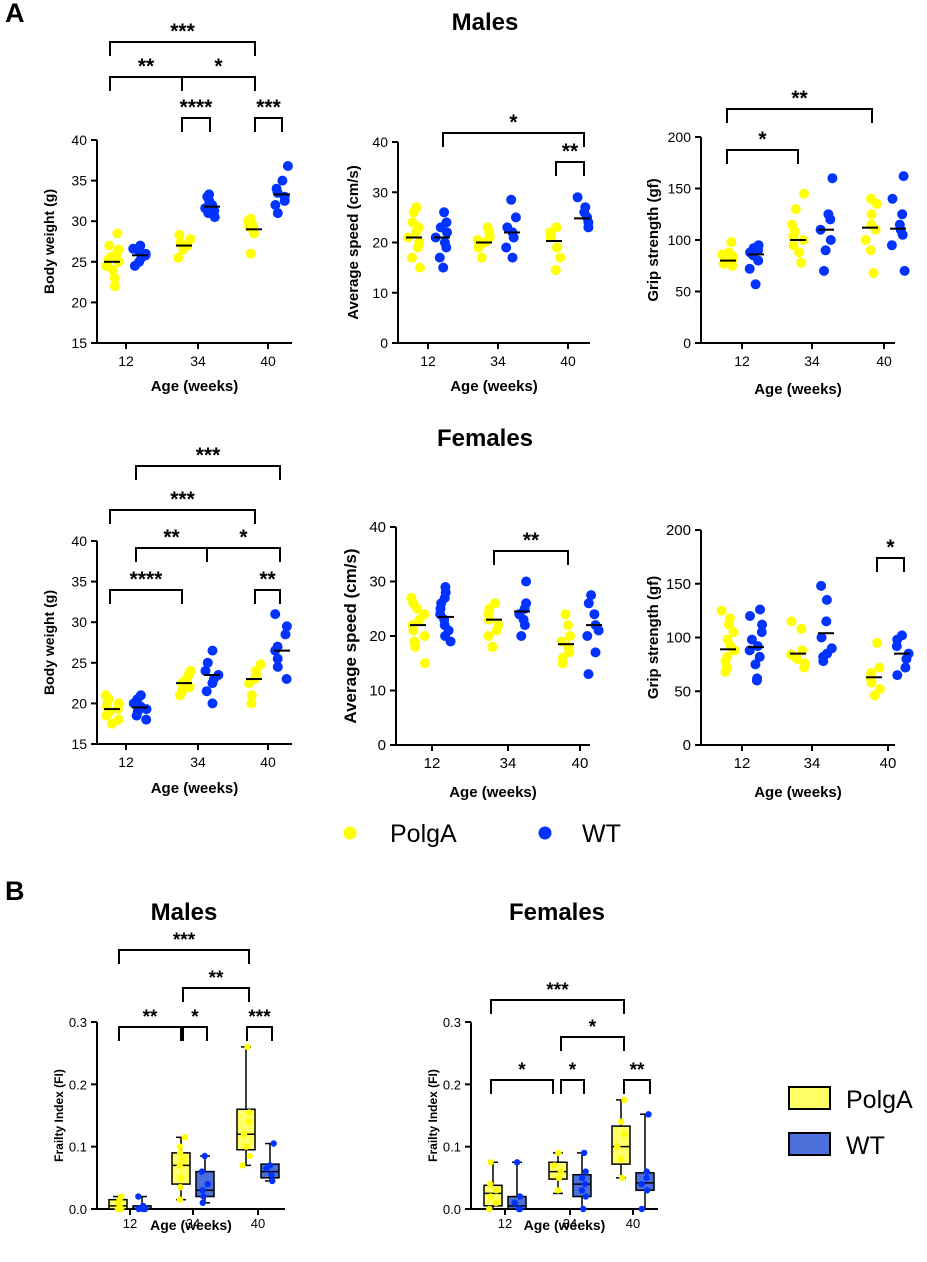  I want to click on a-f-weight-sig-label: **, so click(171, 537).